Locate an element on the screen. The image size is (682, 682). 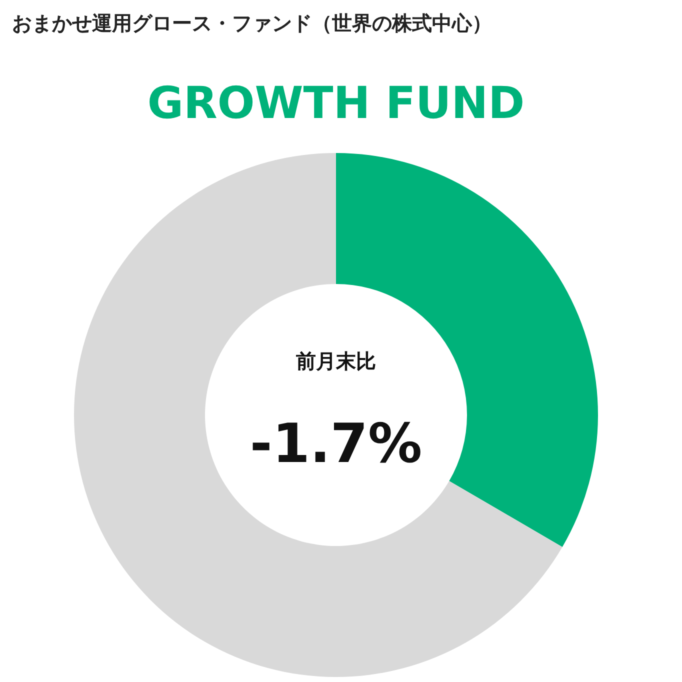
chart-subtitle: GROWTH FUND is located at coordinates (336, 103).